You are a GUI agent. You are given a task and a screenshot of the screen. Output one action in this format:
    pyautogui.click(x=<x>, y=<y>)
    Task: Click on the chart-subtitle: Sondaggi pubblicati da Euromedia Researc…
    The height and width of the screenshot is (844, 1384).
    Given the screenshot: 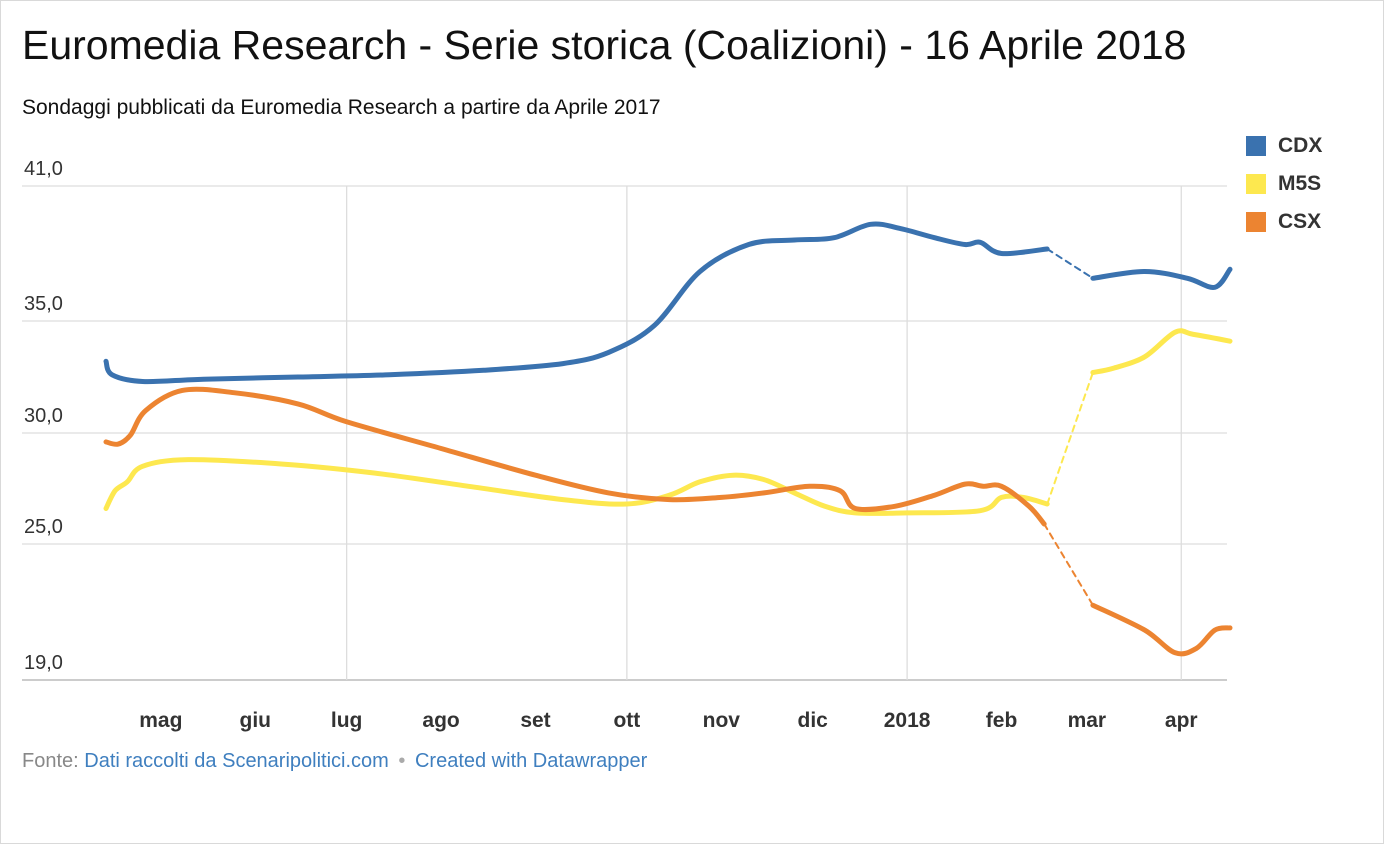 What is the action you would take?
    pyautogui.click(x=341, y=107)
    